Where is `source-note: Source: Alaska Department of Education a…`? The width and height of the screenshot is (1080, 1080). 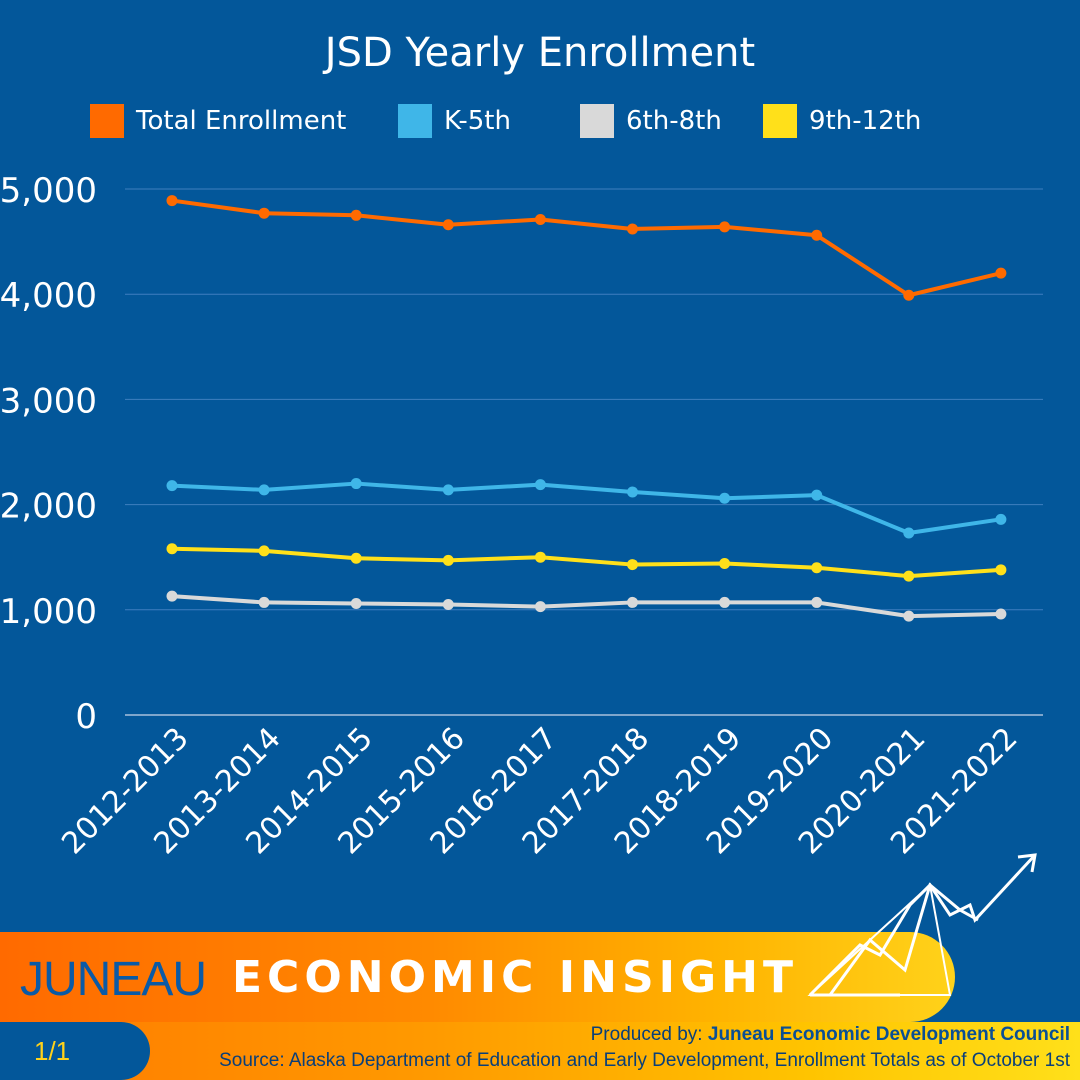
source-note: Source: Alaska Department of Education a… is located at coordinates (644, 1060).